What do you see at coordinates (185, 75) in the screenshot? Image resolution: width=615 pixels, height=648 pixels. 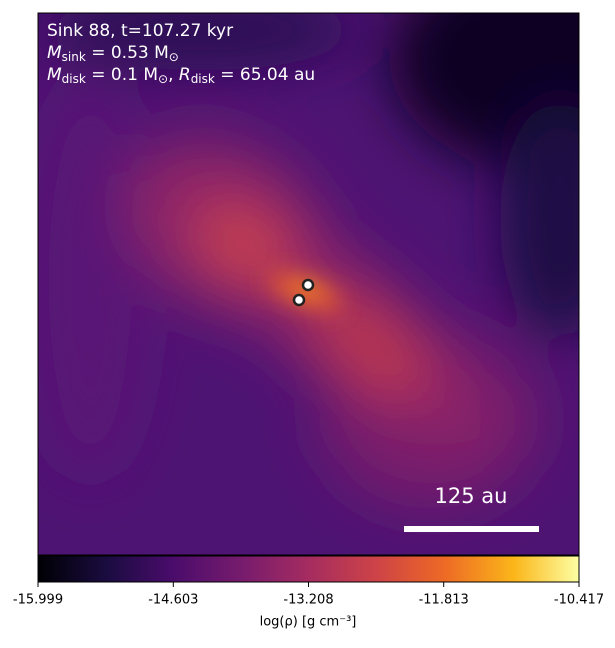 I see `symbol: R` at bounding box center [185, 75].